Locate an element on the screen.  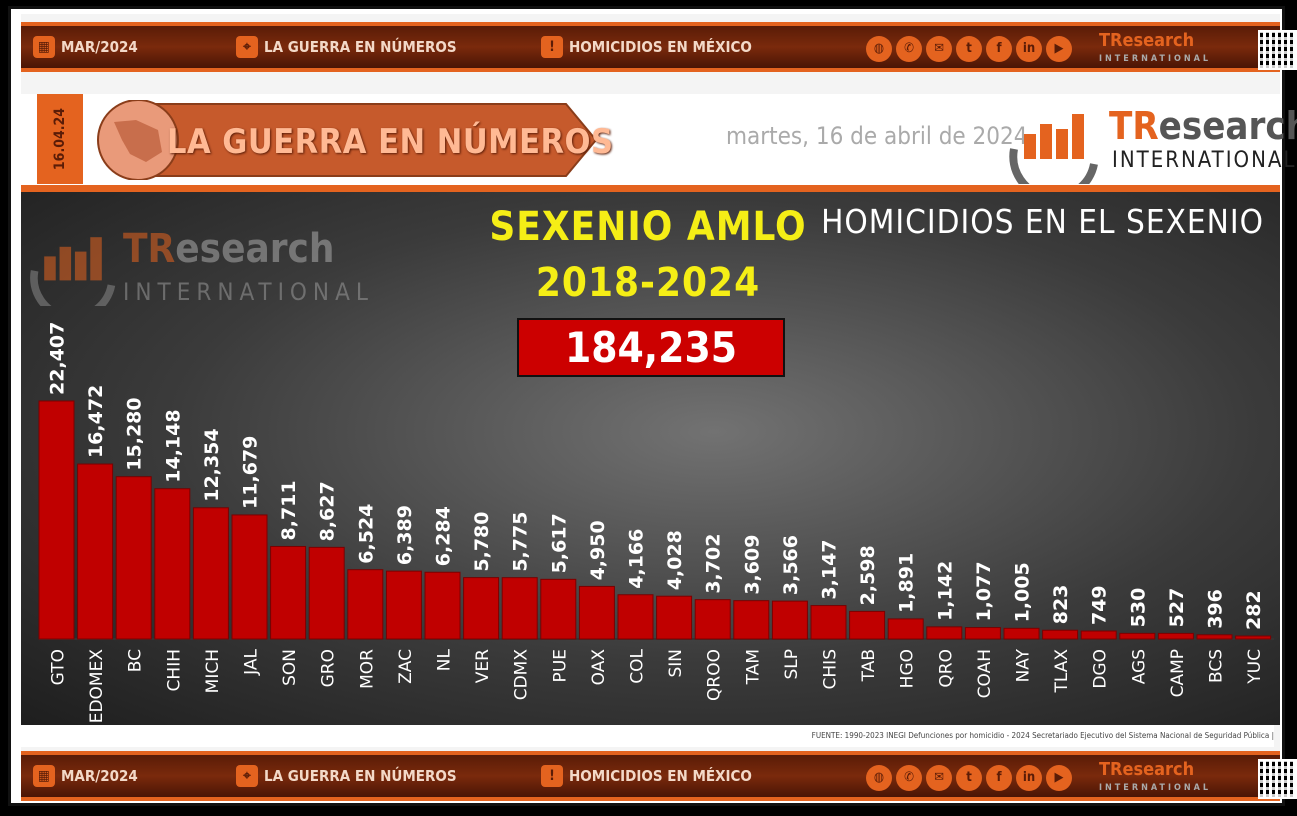
top-topic-item: ! HOMICIDIOS EN MÉXICO is located at coordinates (646, 47).